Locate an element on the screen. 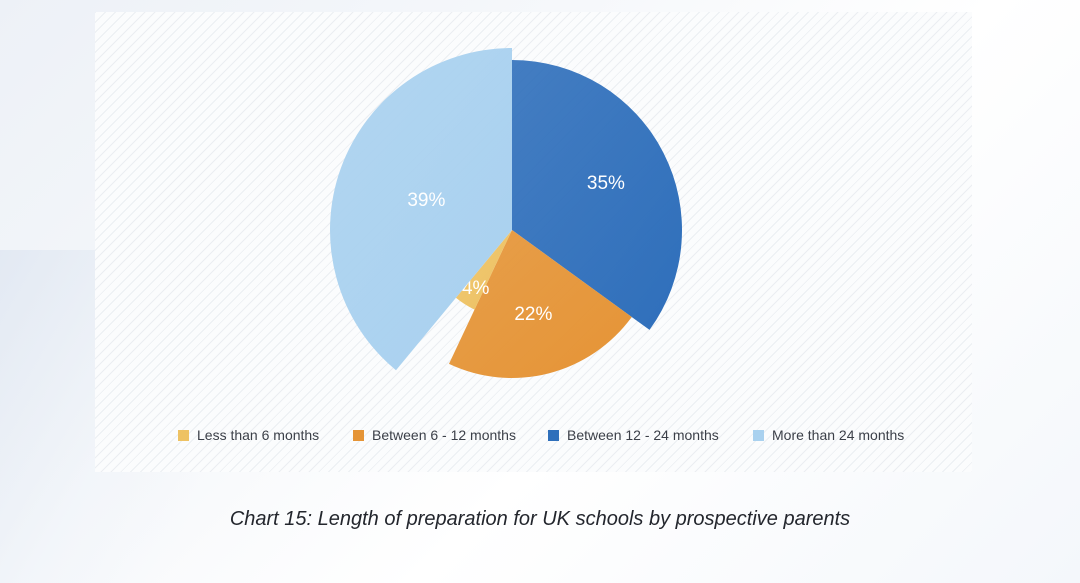 The image size is (1080, 583). legend-item-more-than-24-months: More than 24 months is located at coordinates (828, 435).